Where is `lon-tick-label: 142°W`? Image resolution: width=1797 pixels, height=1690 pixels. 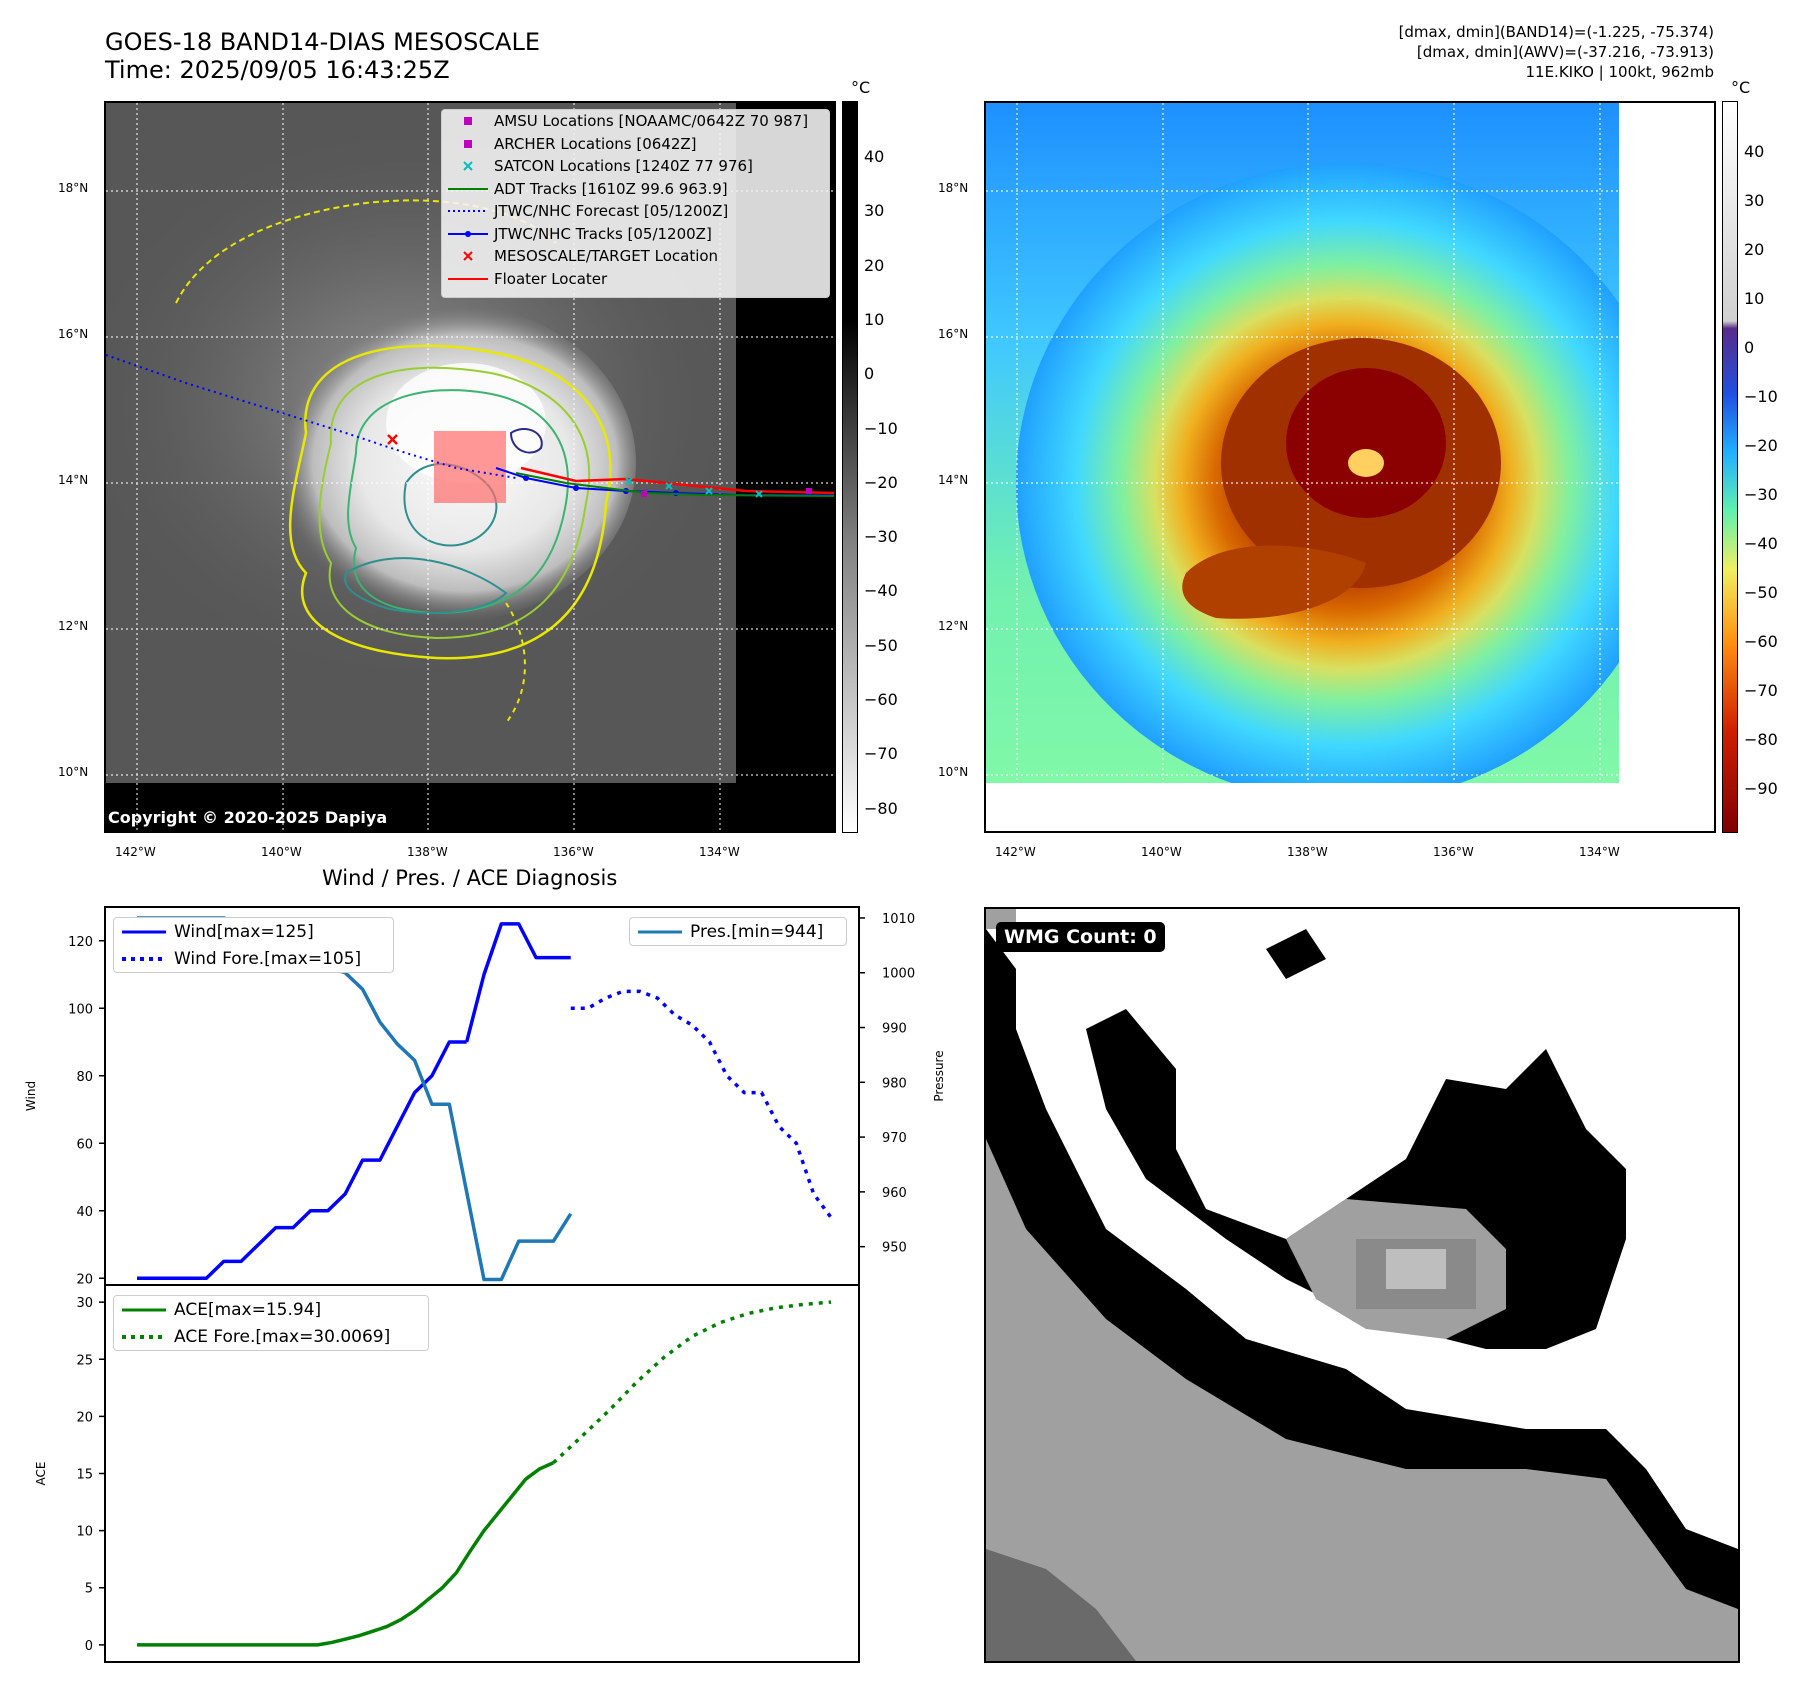 lon-tick-label: 142°W is located at coordinates (135, 852).